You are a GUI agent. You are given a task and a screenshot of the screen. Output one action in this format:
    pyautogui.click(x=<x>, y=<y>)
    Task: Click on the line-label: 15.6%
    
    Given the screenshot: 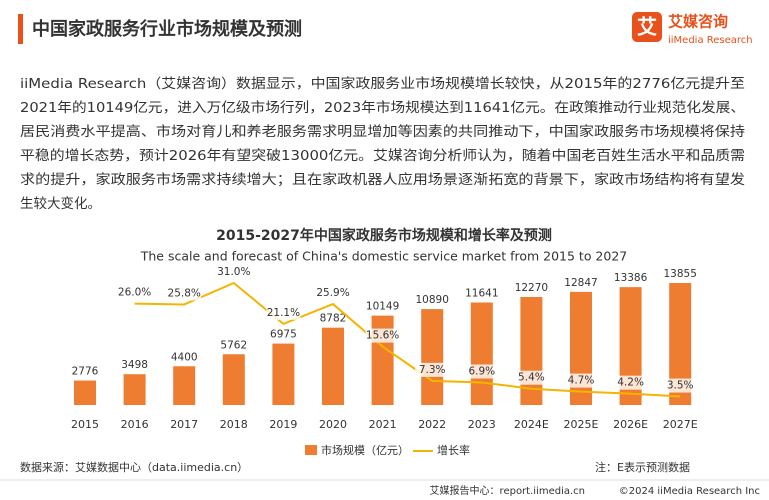 What is the action you would take?
    pyautogui.click(x=382, y=336)
    